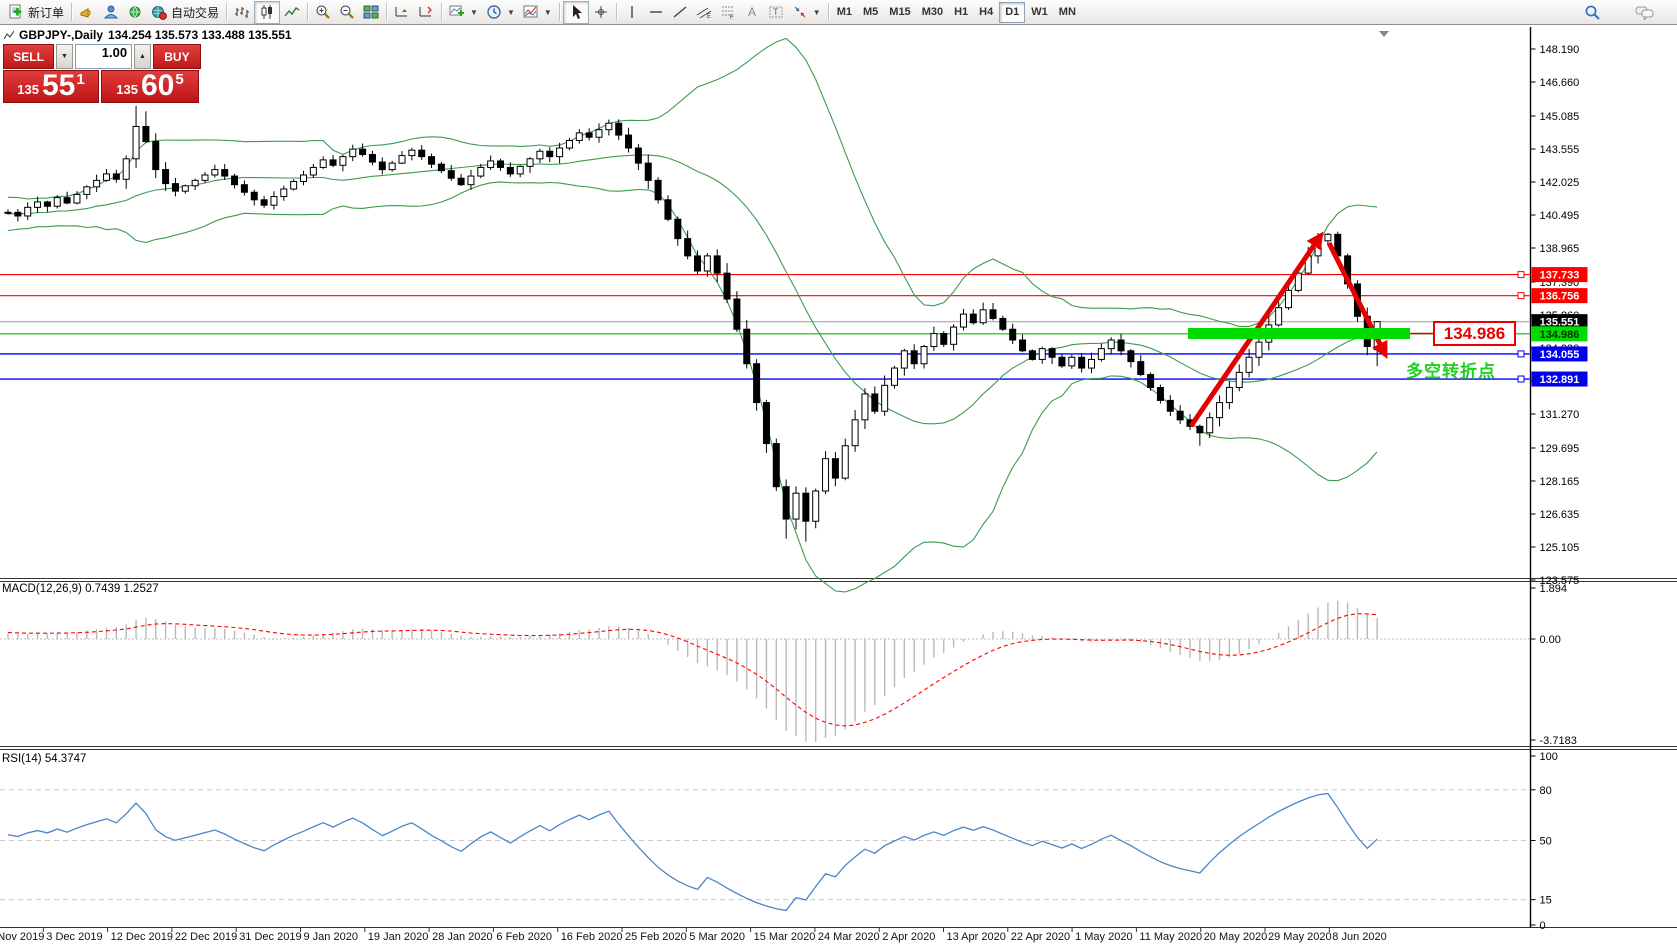  I want to click on date-label: 3 Dec 2019, so click(74, 937).